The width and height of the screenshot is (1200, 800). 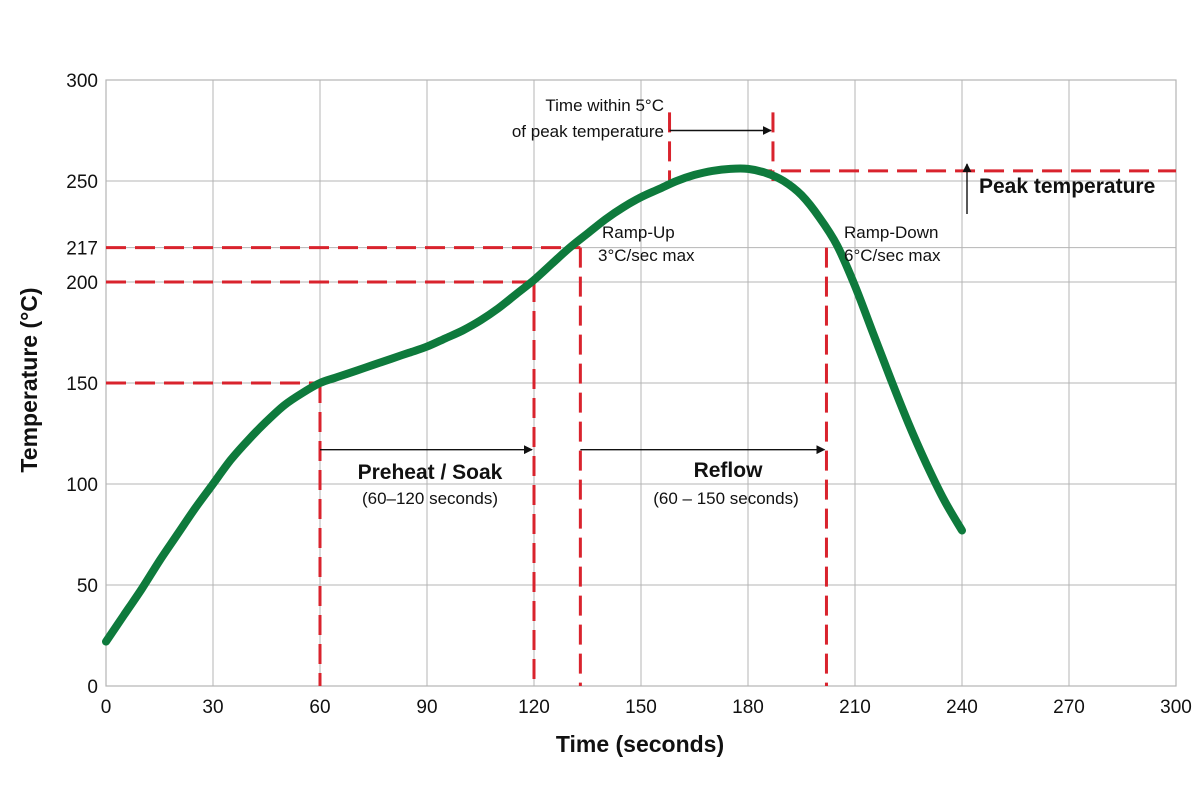 What do you see at coordinates (430, 472) in the screenshot?
I see `preheat-soak-label: Preheat / Soak` at bounding box center [430, 472].